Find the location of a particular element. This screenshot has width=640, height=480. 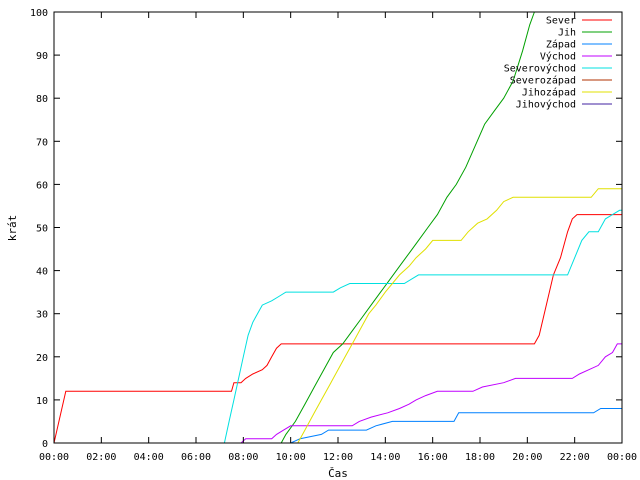

x-tick-label: 22:00 is located at coordinates (575, 457).